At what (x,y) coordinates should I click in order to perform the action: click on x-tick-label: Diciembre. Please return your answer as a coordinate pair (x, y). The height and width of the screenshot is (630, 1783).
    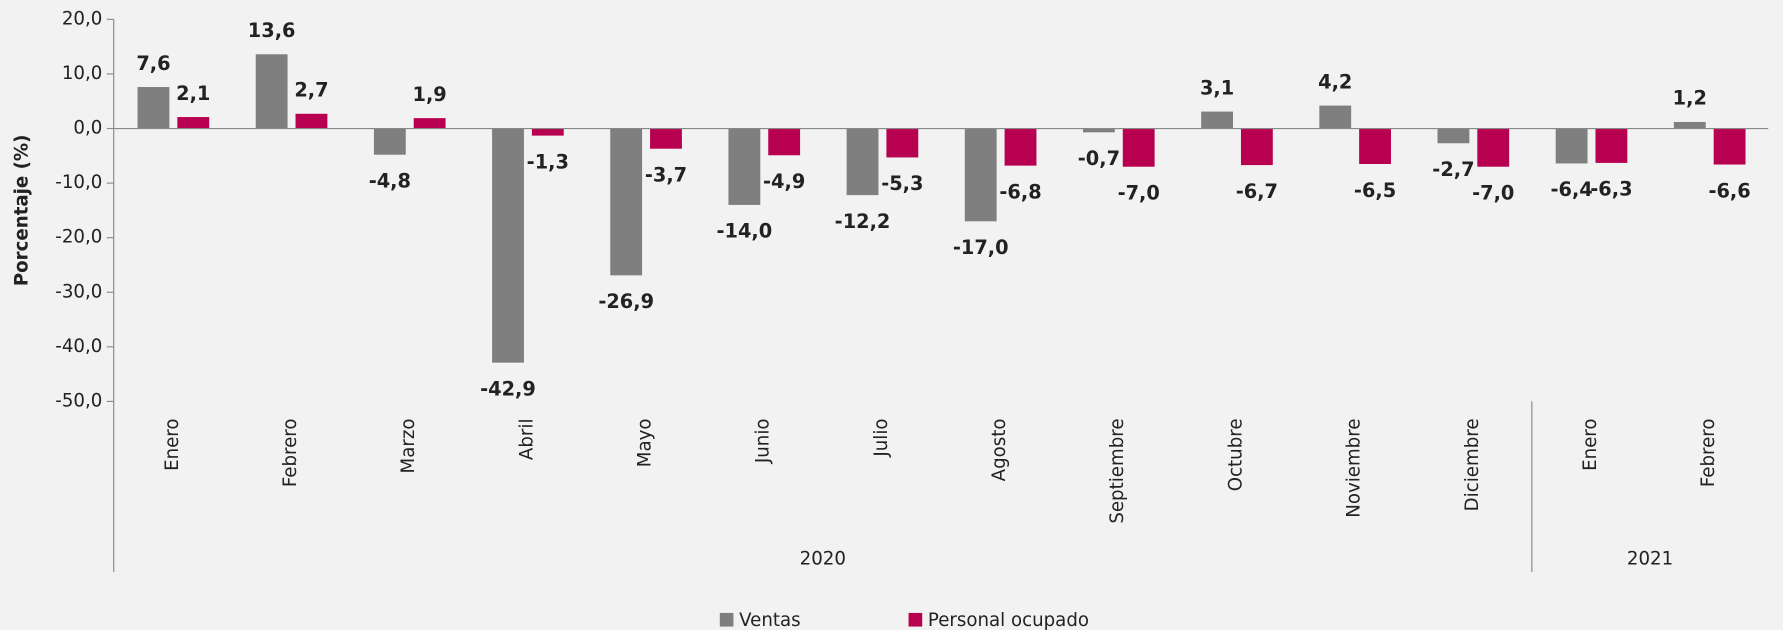
    Looking at the image, I should click on (1472, 464).